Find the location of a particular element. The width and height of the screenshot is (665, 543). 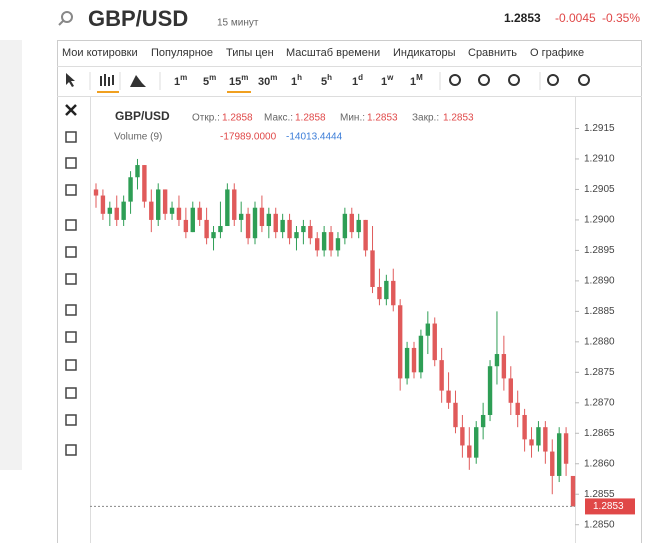

search-icon is located at coordinates (67, 17).